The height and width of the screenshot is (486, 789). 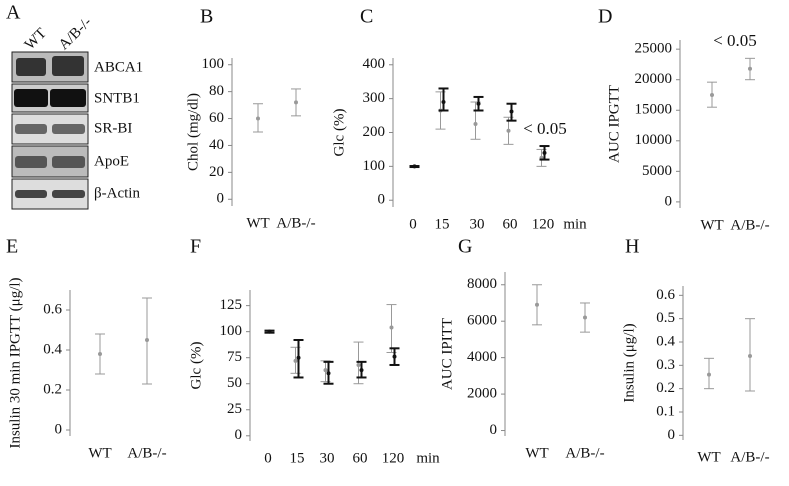 I want to click on y-tick-label: 75, so click(x=234, y=357).